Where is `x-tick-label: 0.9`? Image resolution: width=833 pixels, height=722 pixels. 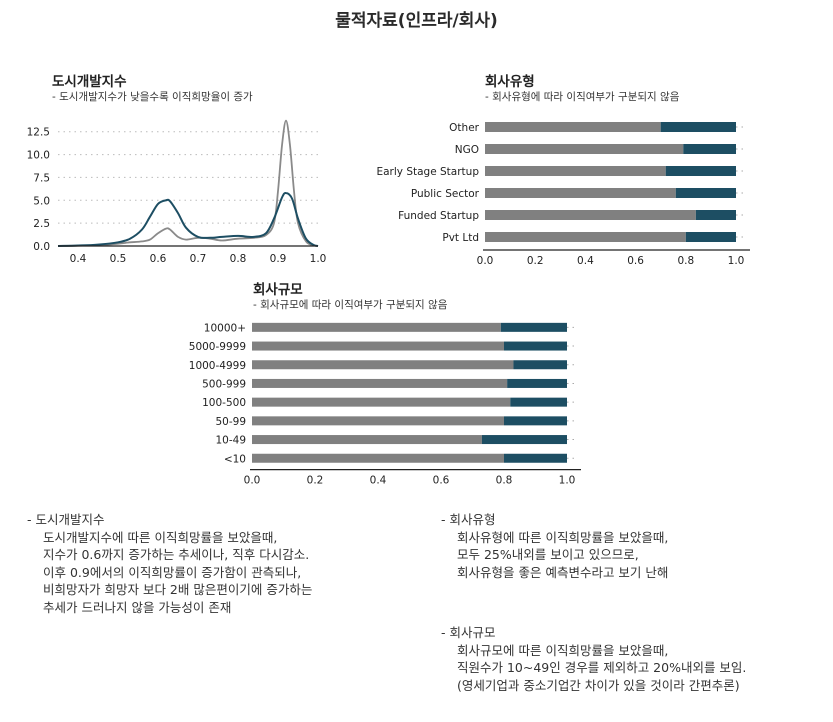
x-tick-label: 0.9 is located at coordinates (278, 259).